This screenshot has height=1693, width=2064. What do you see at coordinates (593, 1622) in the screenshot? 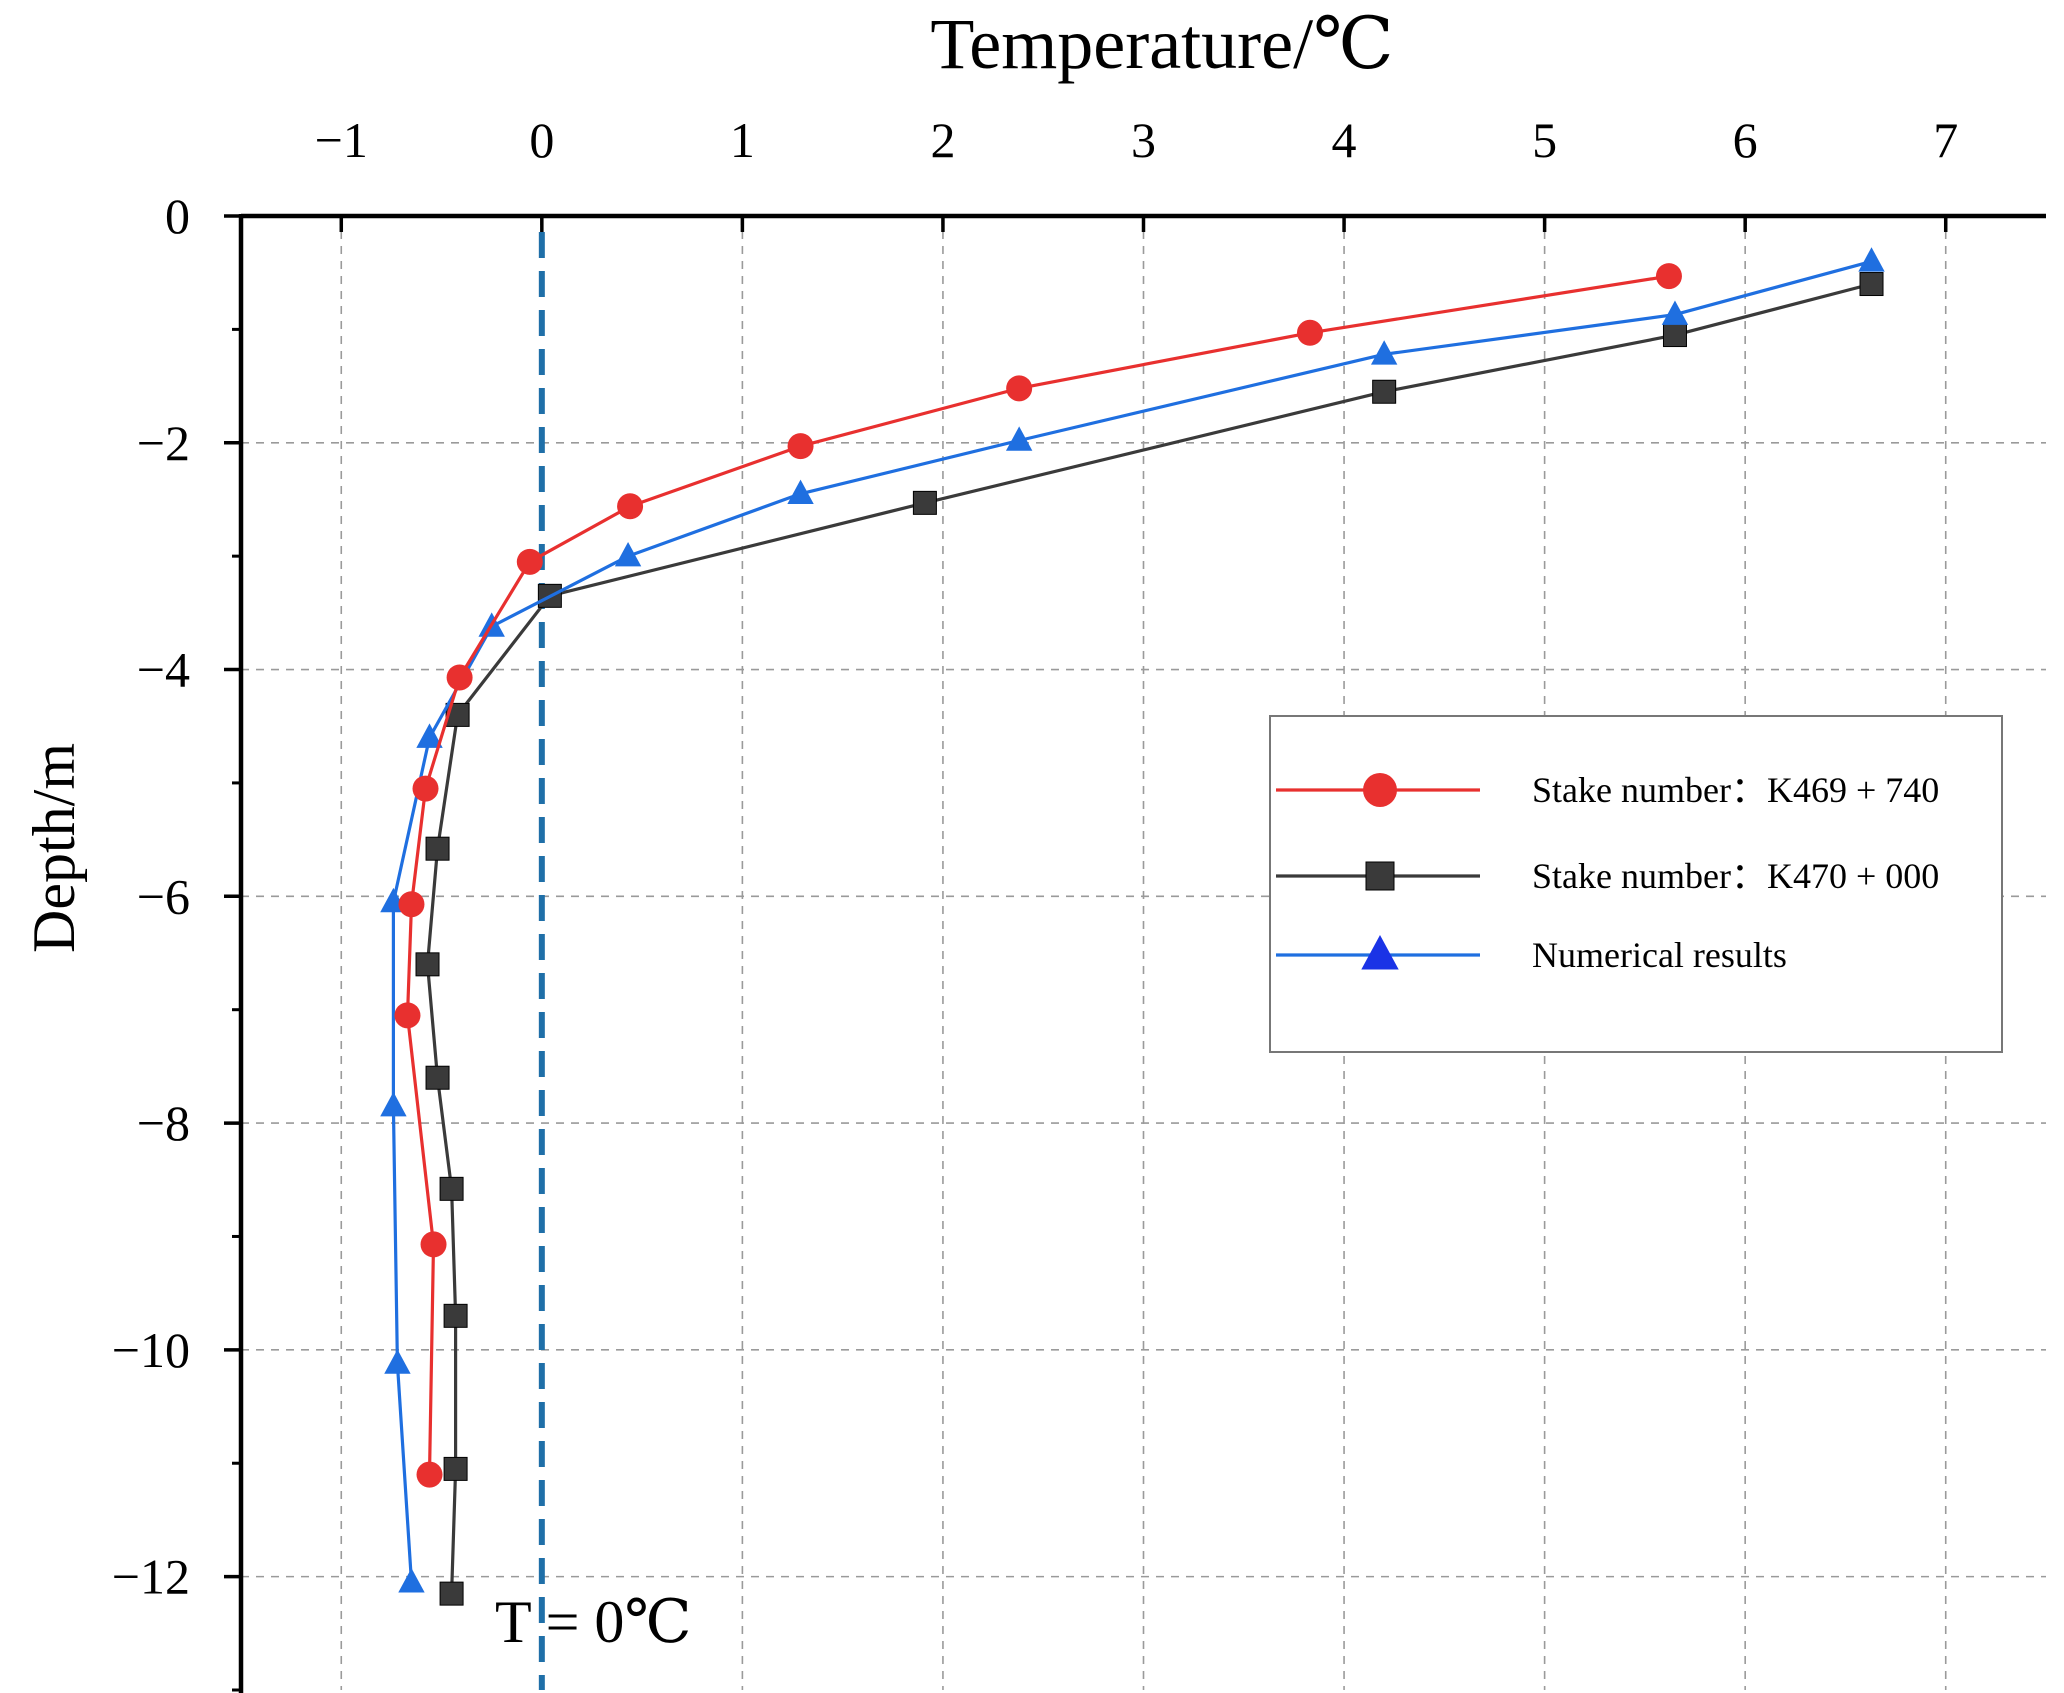
I see `reference-line-label: T = 0℃` at bounding box center [593, 1622].